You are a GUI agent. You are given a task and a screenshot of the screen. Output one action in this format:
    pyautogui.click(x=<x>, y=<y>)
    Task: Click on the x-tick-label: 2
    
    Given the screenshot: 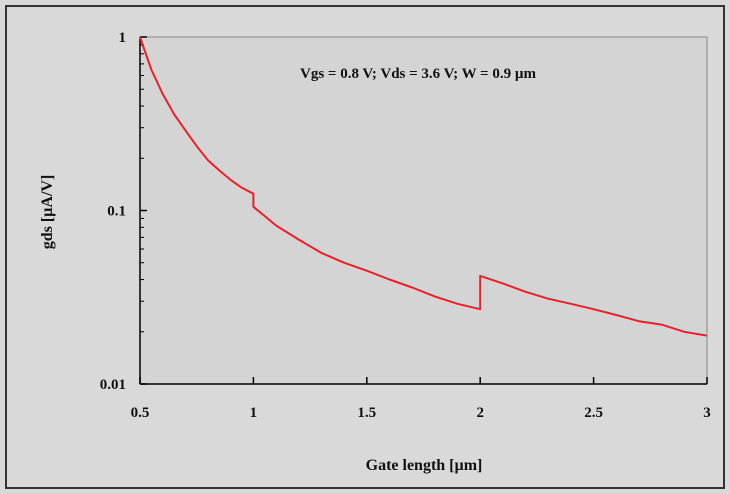 What is the action you would take?
    pyautogui.click(x=480, y=413)
    